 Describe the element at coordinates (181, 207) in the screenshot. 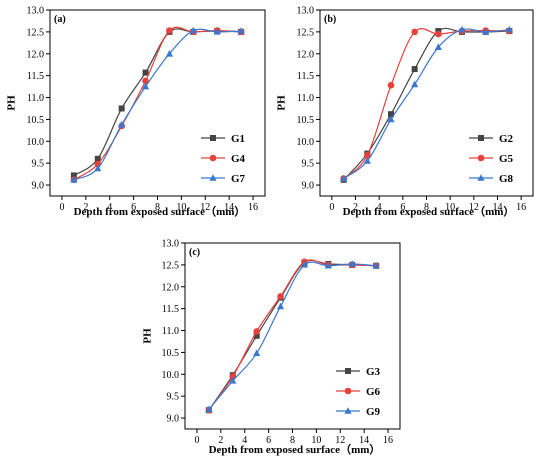

I see `x-tick-label: 10` at that location.